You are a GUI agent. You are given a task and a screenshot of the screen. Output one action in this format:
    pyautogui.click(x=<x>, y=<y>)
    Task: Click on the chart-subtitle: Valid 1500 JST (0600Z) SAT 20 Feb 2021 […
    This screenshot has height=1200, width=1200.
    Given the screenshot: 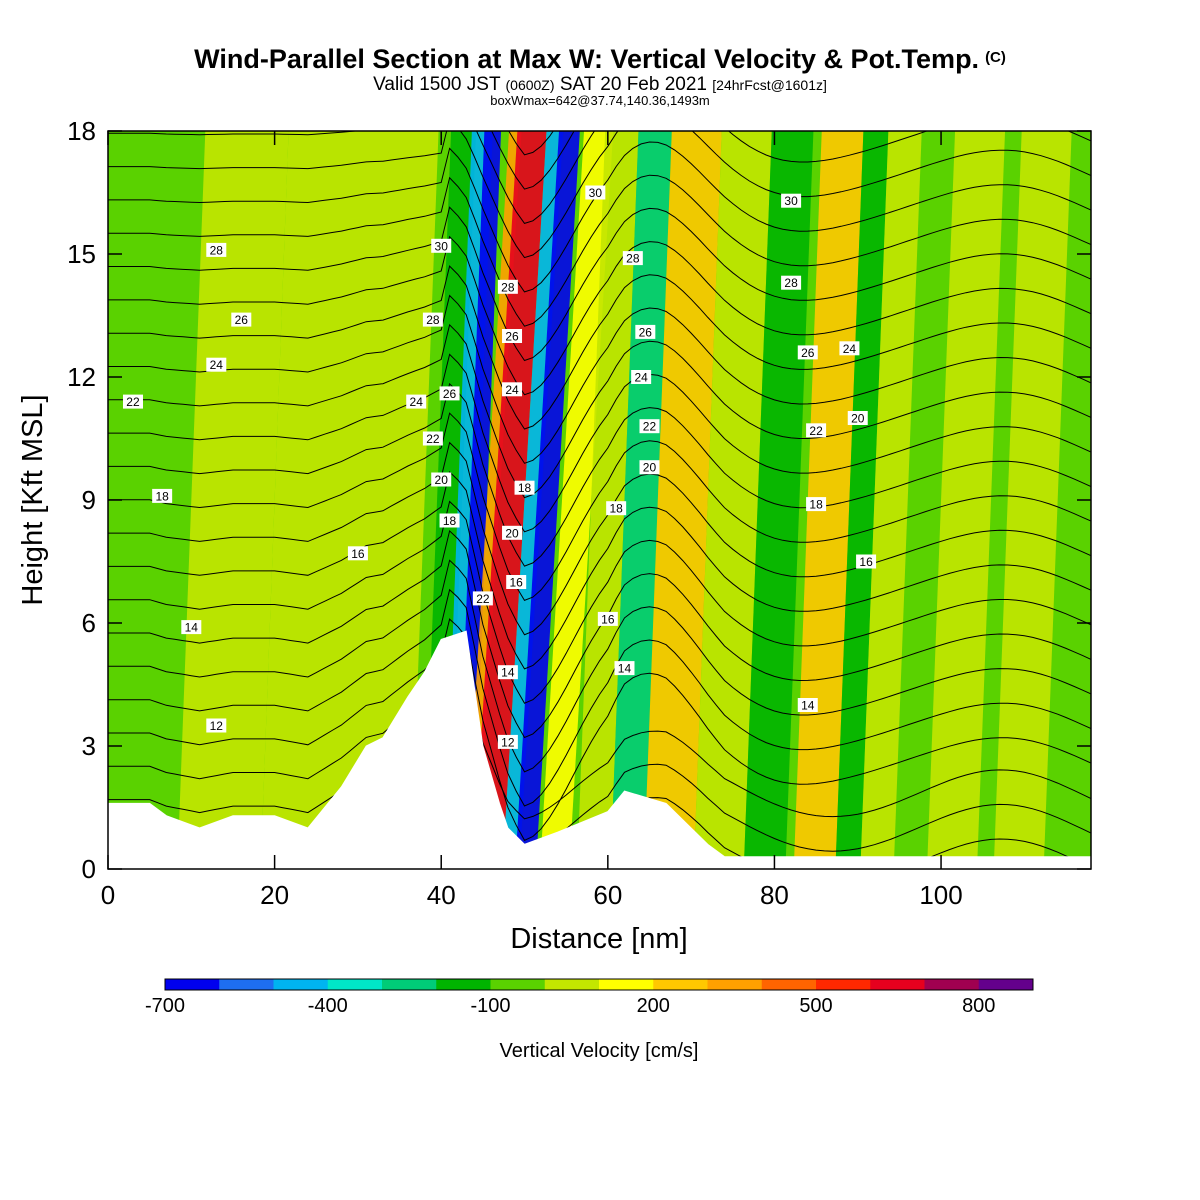 What is the action you would take?
    pyautogui.click(x=600, y=85)
    